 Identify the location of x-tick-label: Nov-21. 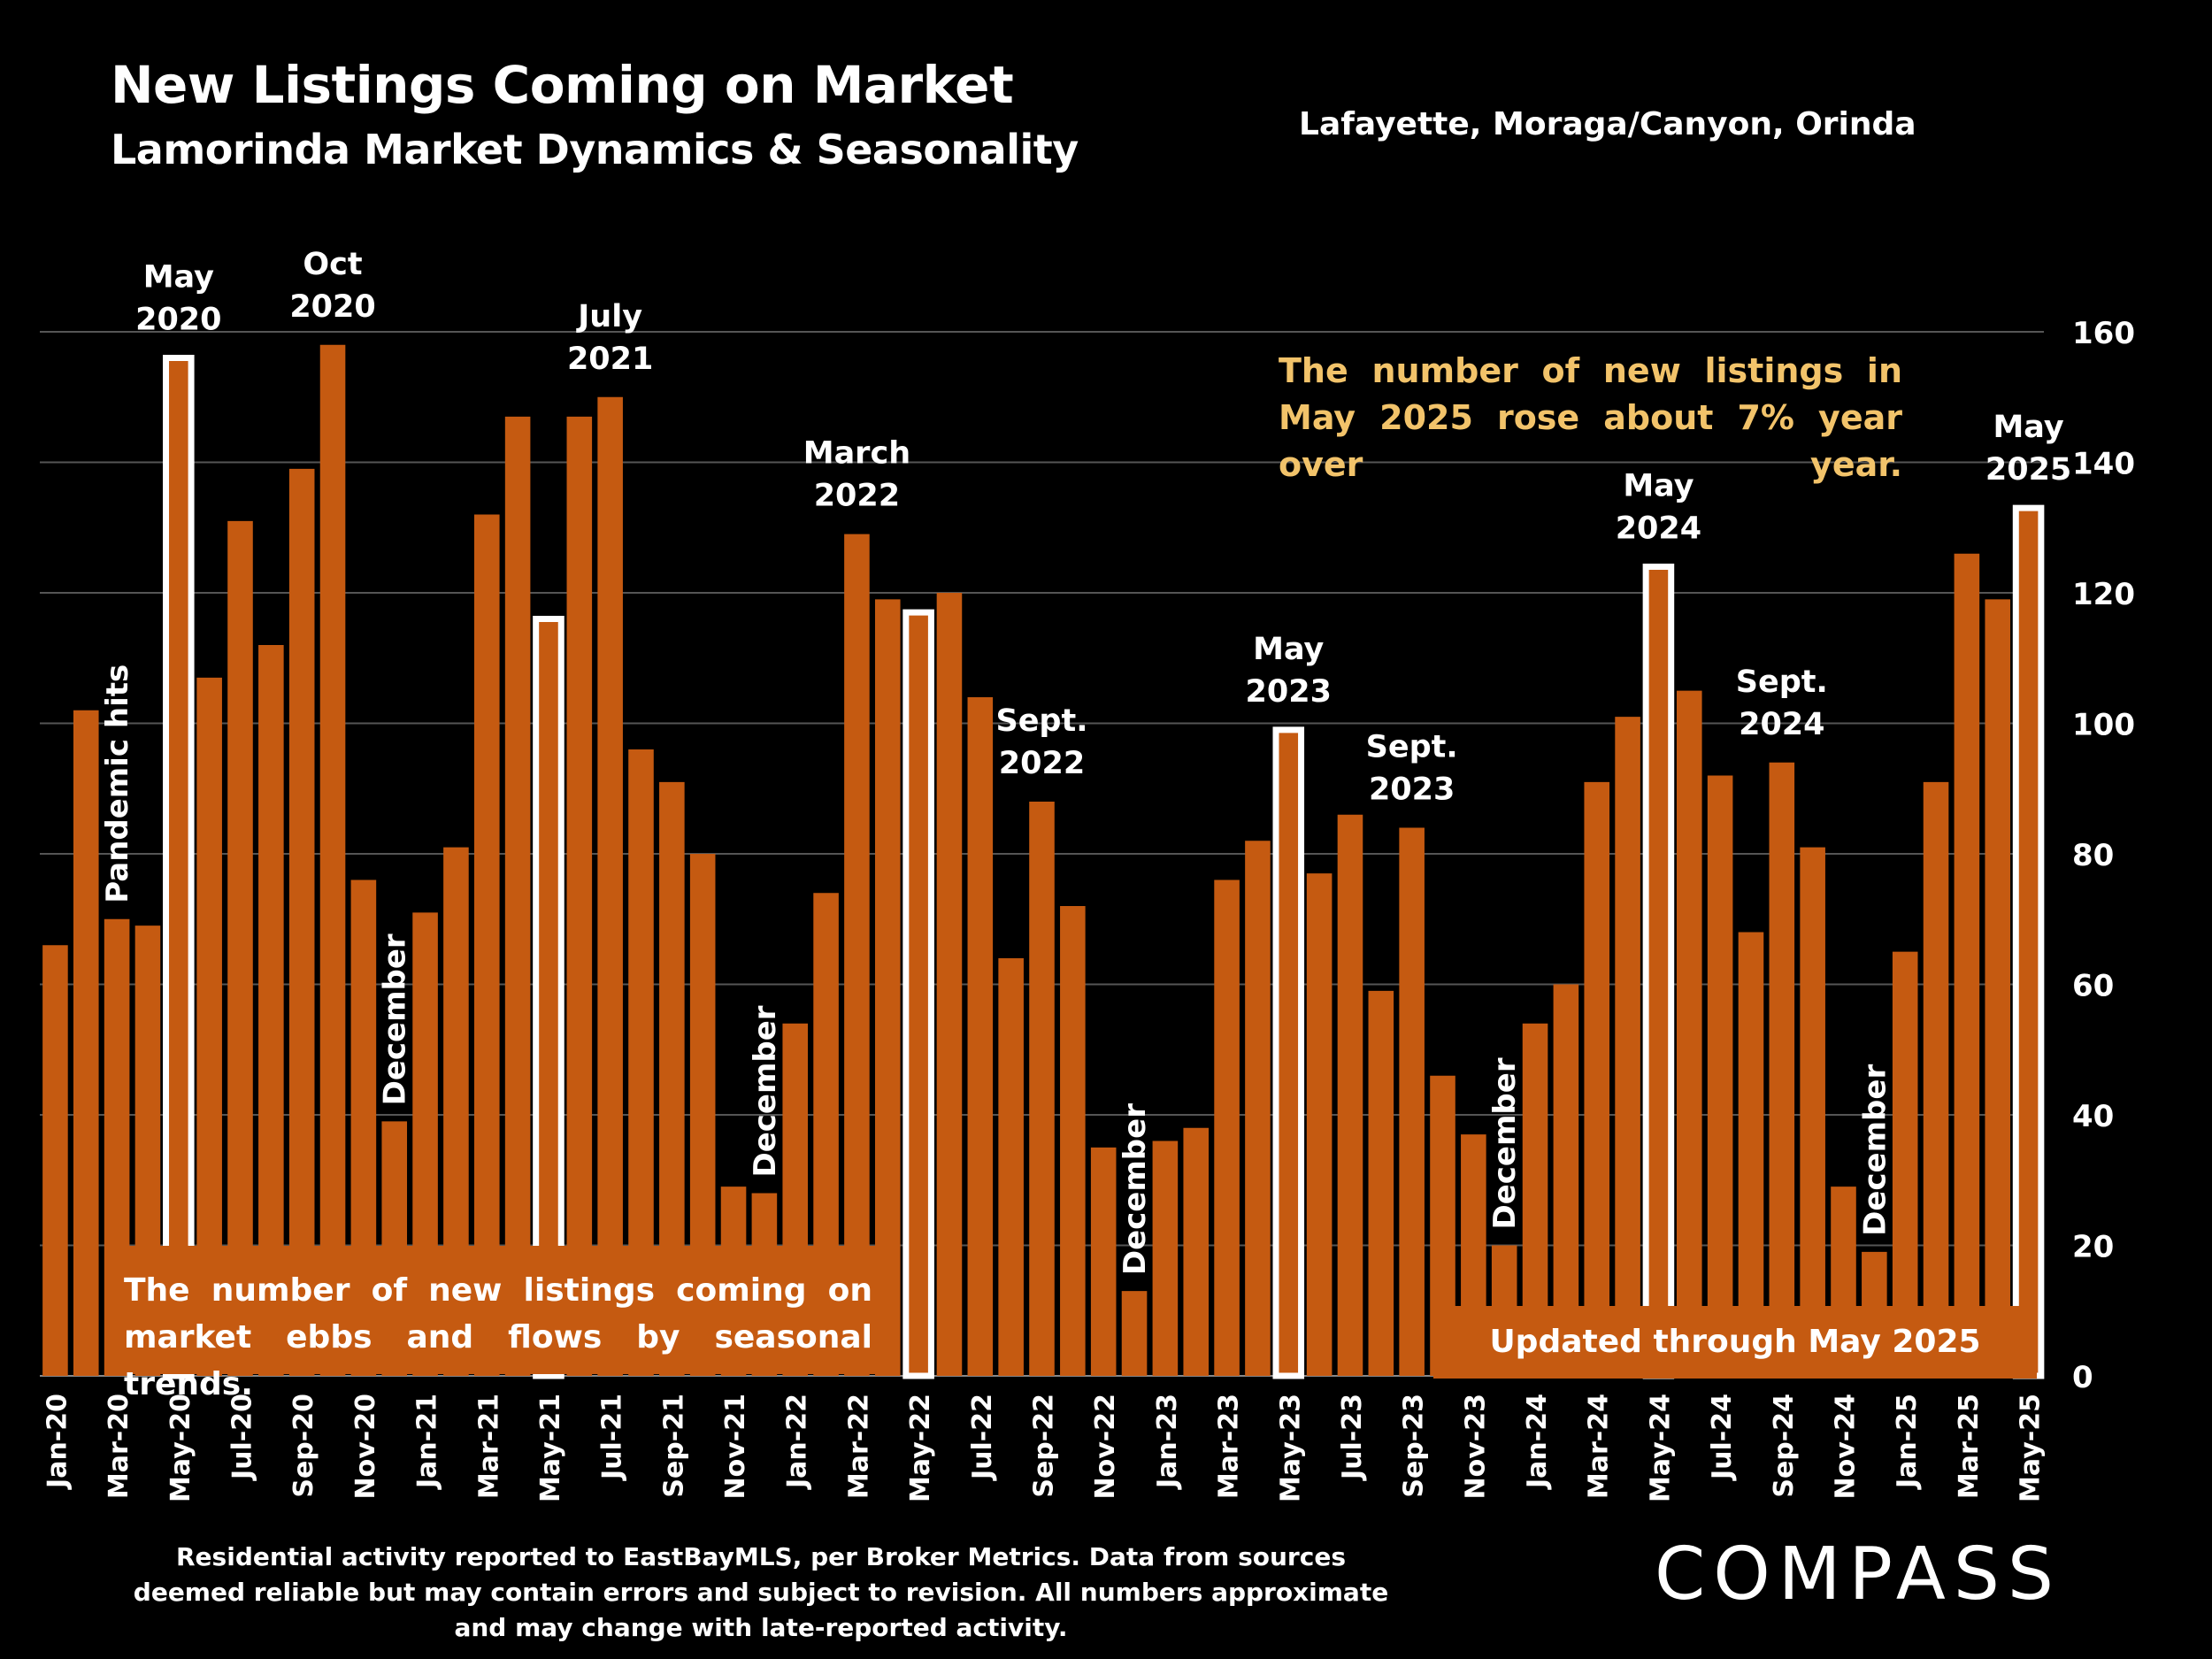
(736, 1447).